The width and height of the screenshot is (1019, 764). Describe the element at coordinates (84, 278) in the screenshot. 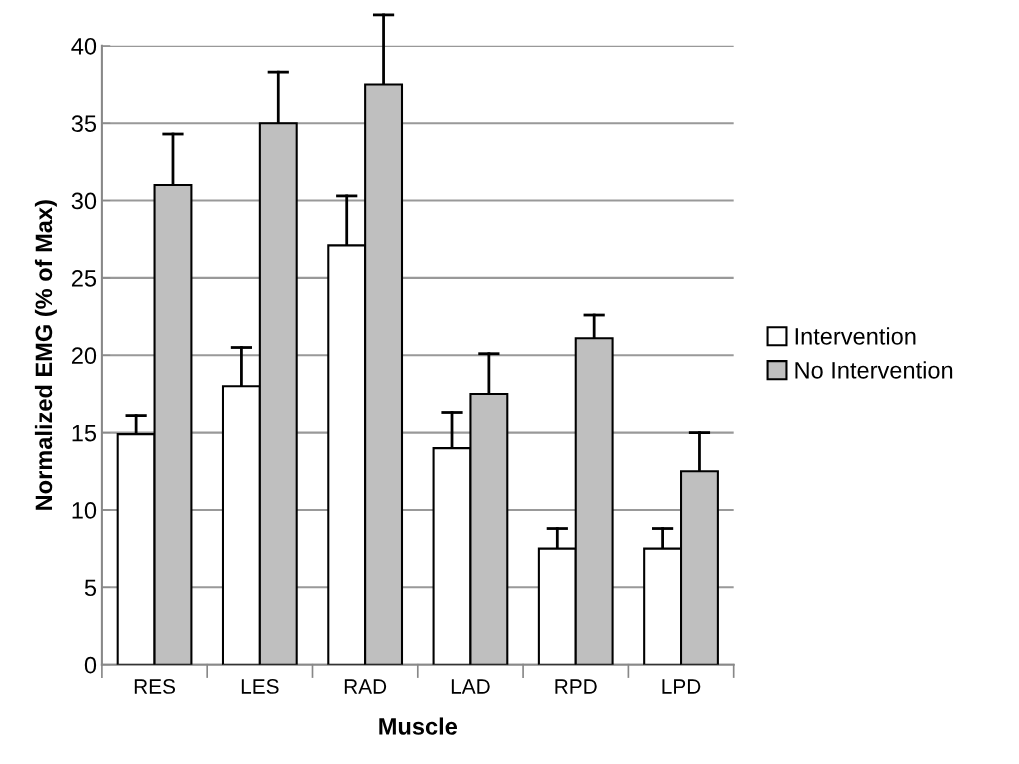

I see `y-tick-label: 25` at that location.